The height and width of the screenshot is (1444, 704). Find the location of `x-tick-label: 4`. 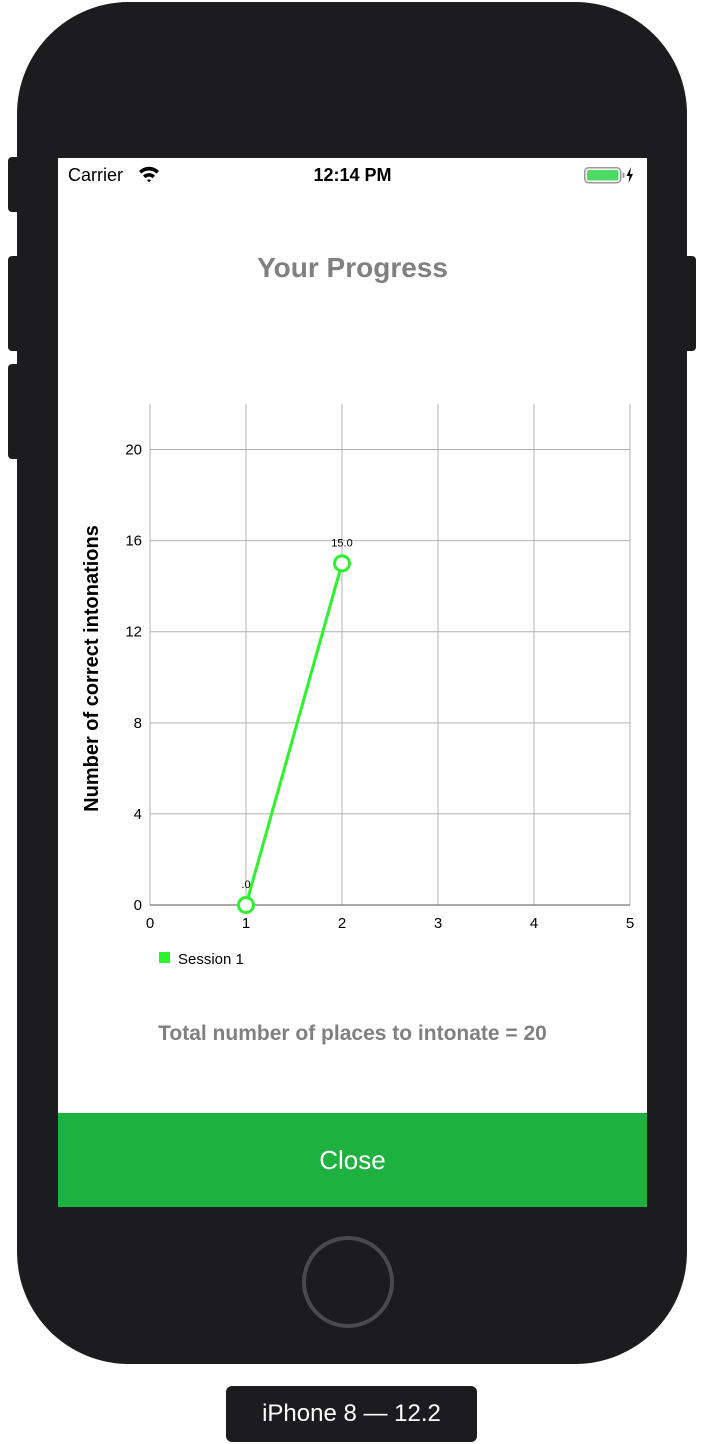

x-tick-label: 4 is located at coordinates (534, 923).